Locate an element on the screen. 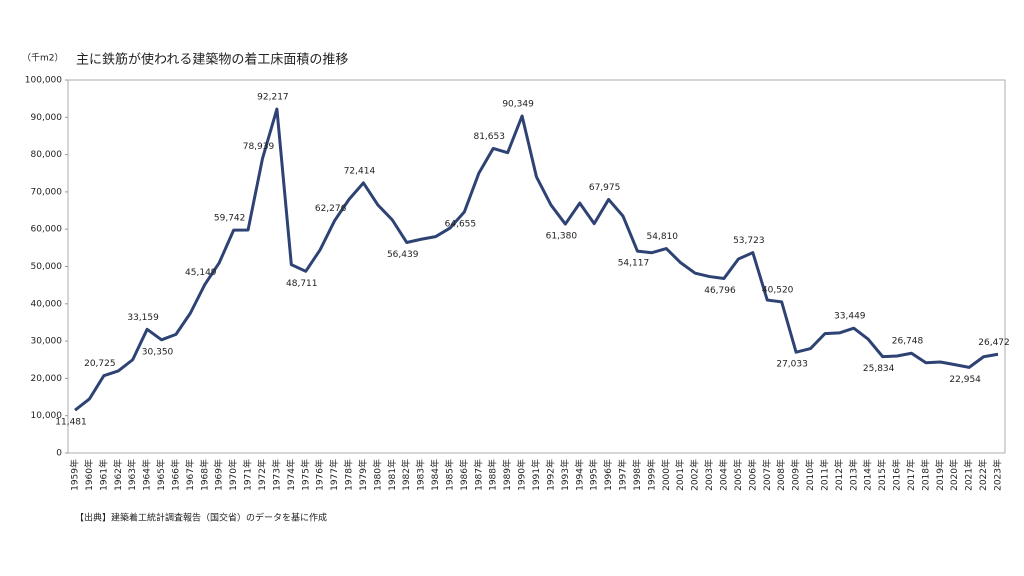 The image size is (1024, 576). source-note: 【出典】建築着工統計調査報告（国交省）のデータを基に作成 is located at coordinates (201, 518).